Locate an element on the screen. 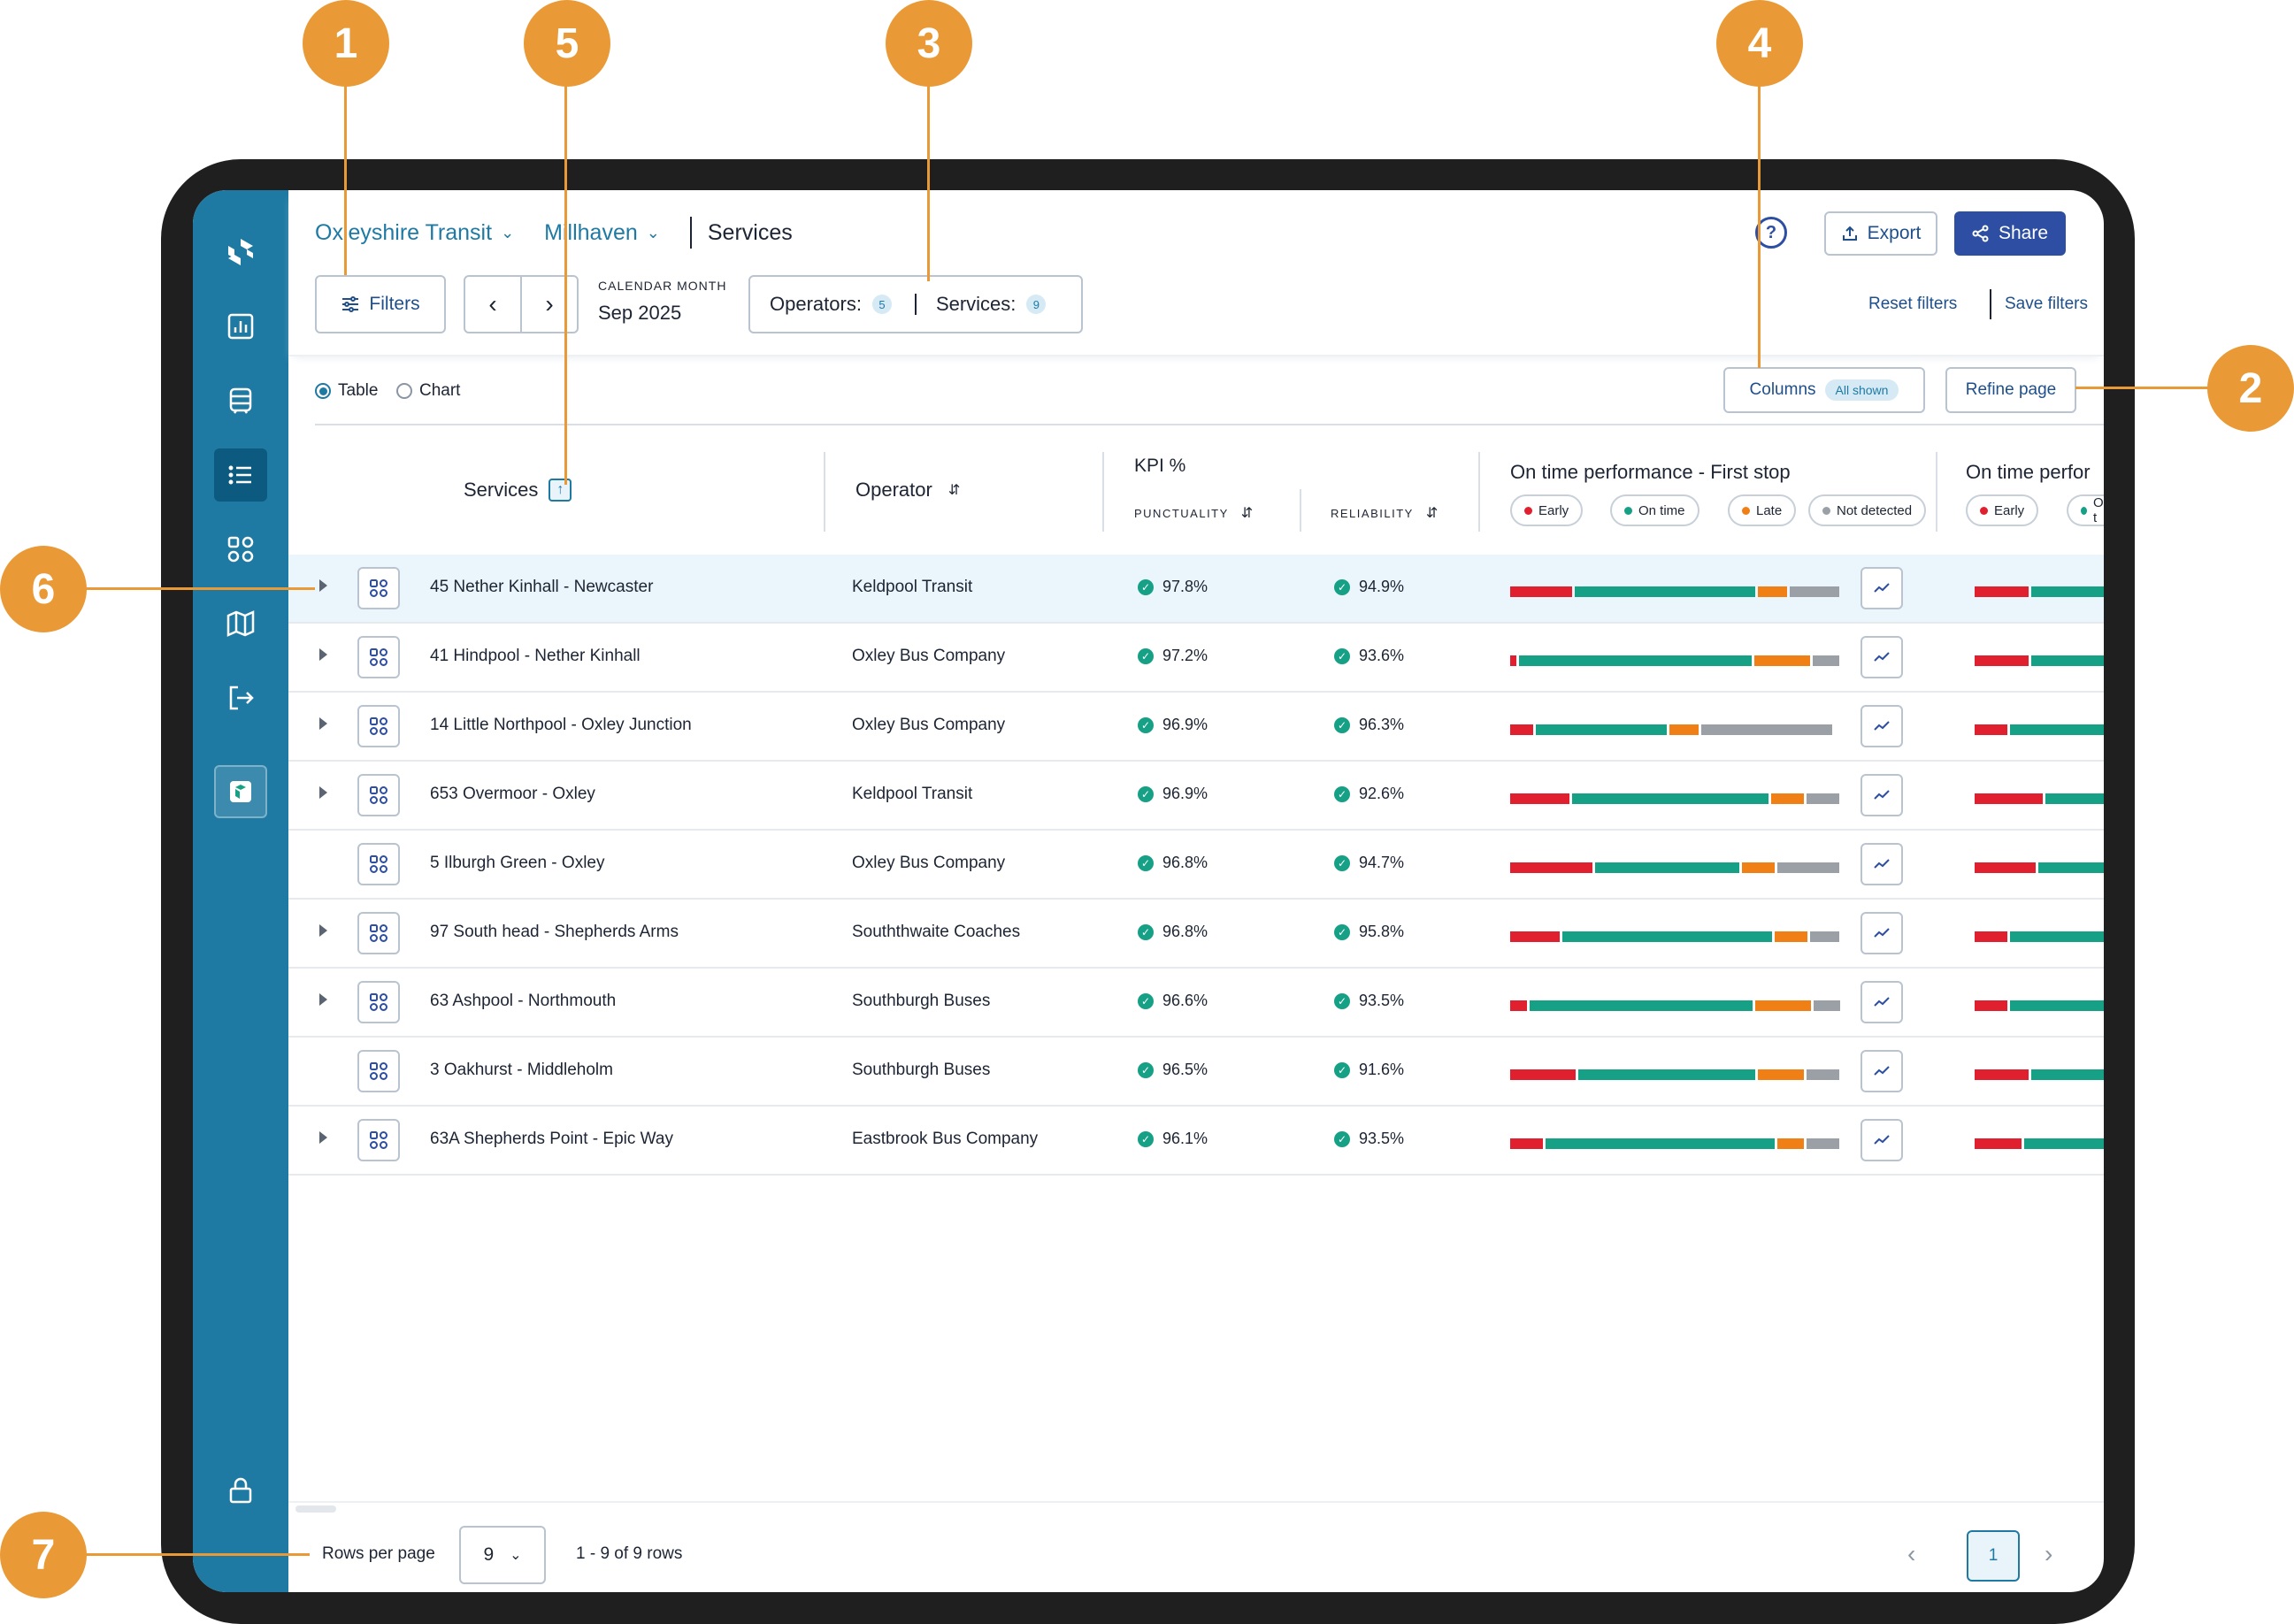 This screenshot has height=1624, width=2294. services-column-header: Services ↑ is located at coordinates (518, 490).